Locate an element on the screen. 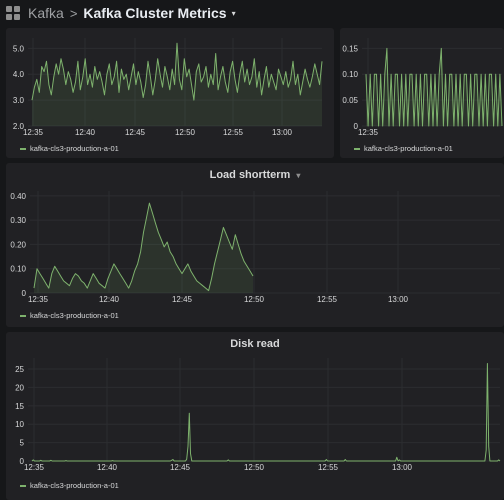 The width and height of the screenshot is (504, 500). legend-top-left: kafka-cls3-production-a-01 is located at coordinates (69, 148).